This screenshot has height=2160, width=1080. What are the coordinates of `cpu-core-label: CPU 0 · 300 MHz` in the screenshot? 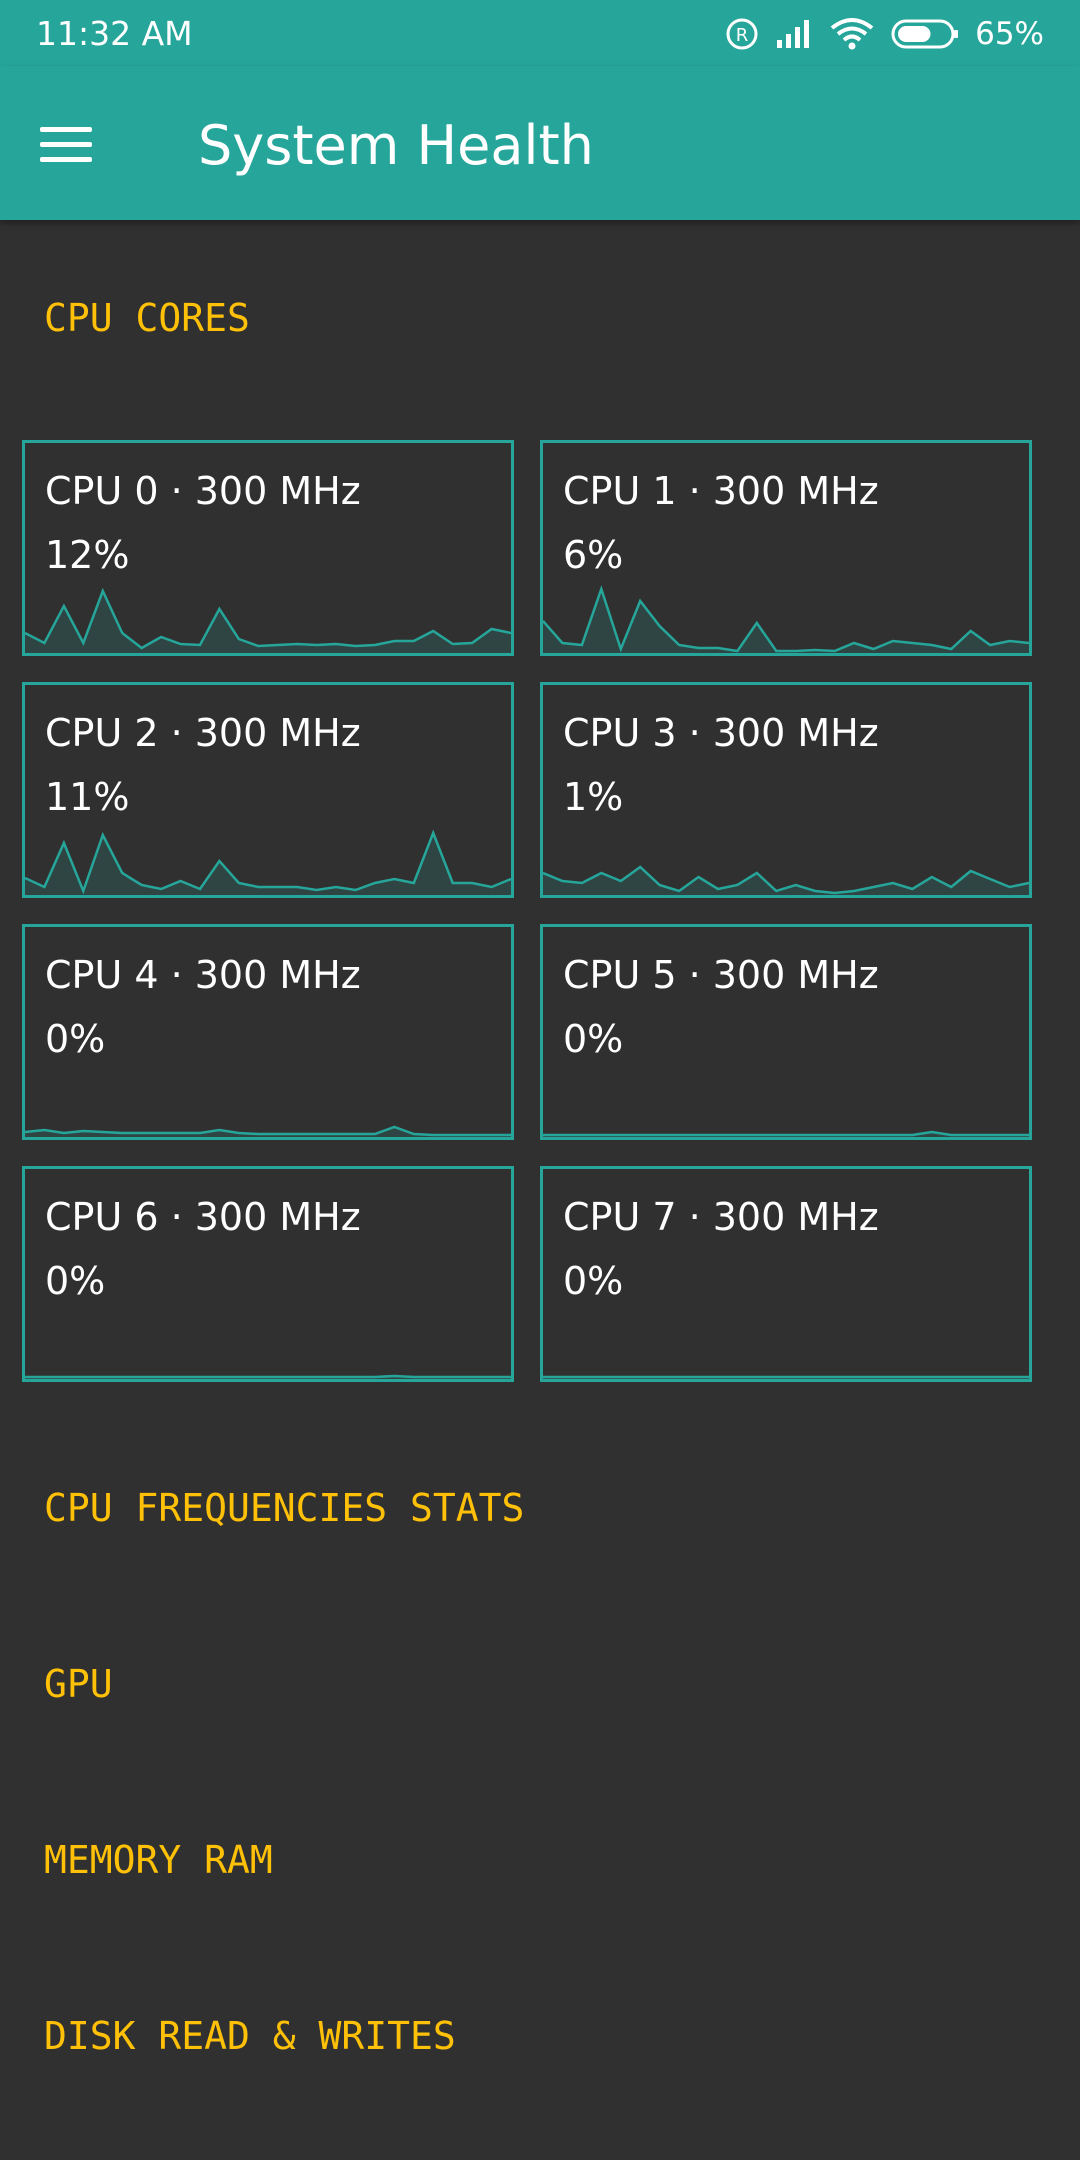 It's located at (203, 491).